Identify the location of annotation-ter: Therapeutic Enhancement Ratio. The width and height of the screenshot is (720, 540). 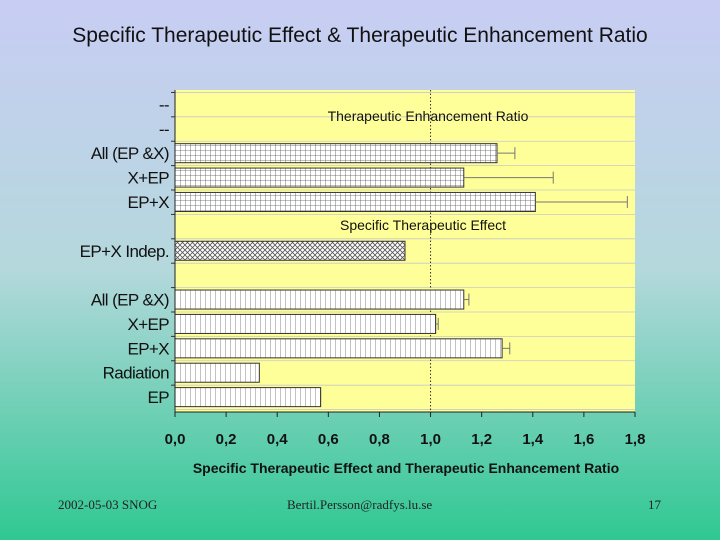
(428, 116).